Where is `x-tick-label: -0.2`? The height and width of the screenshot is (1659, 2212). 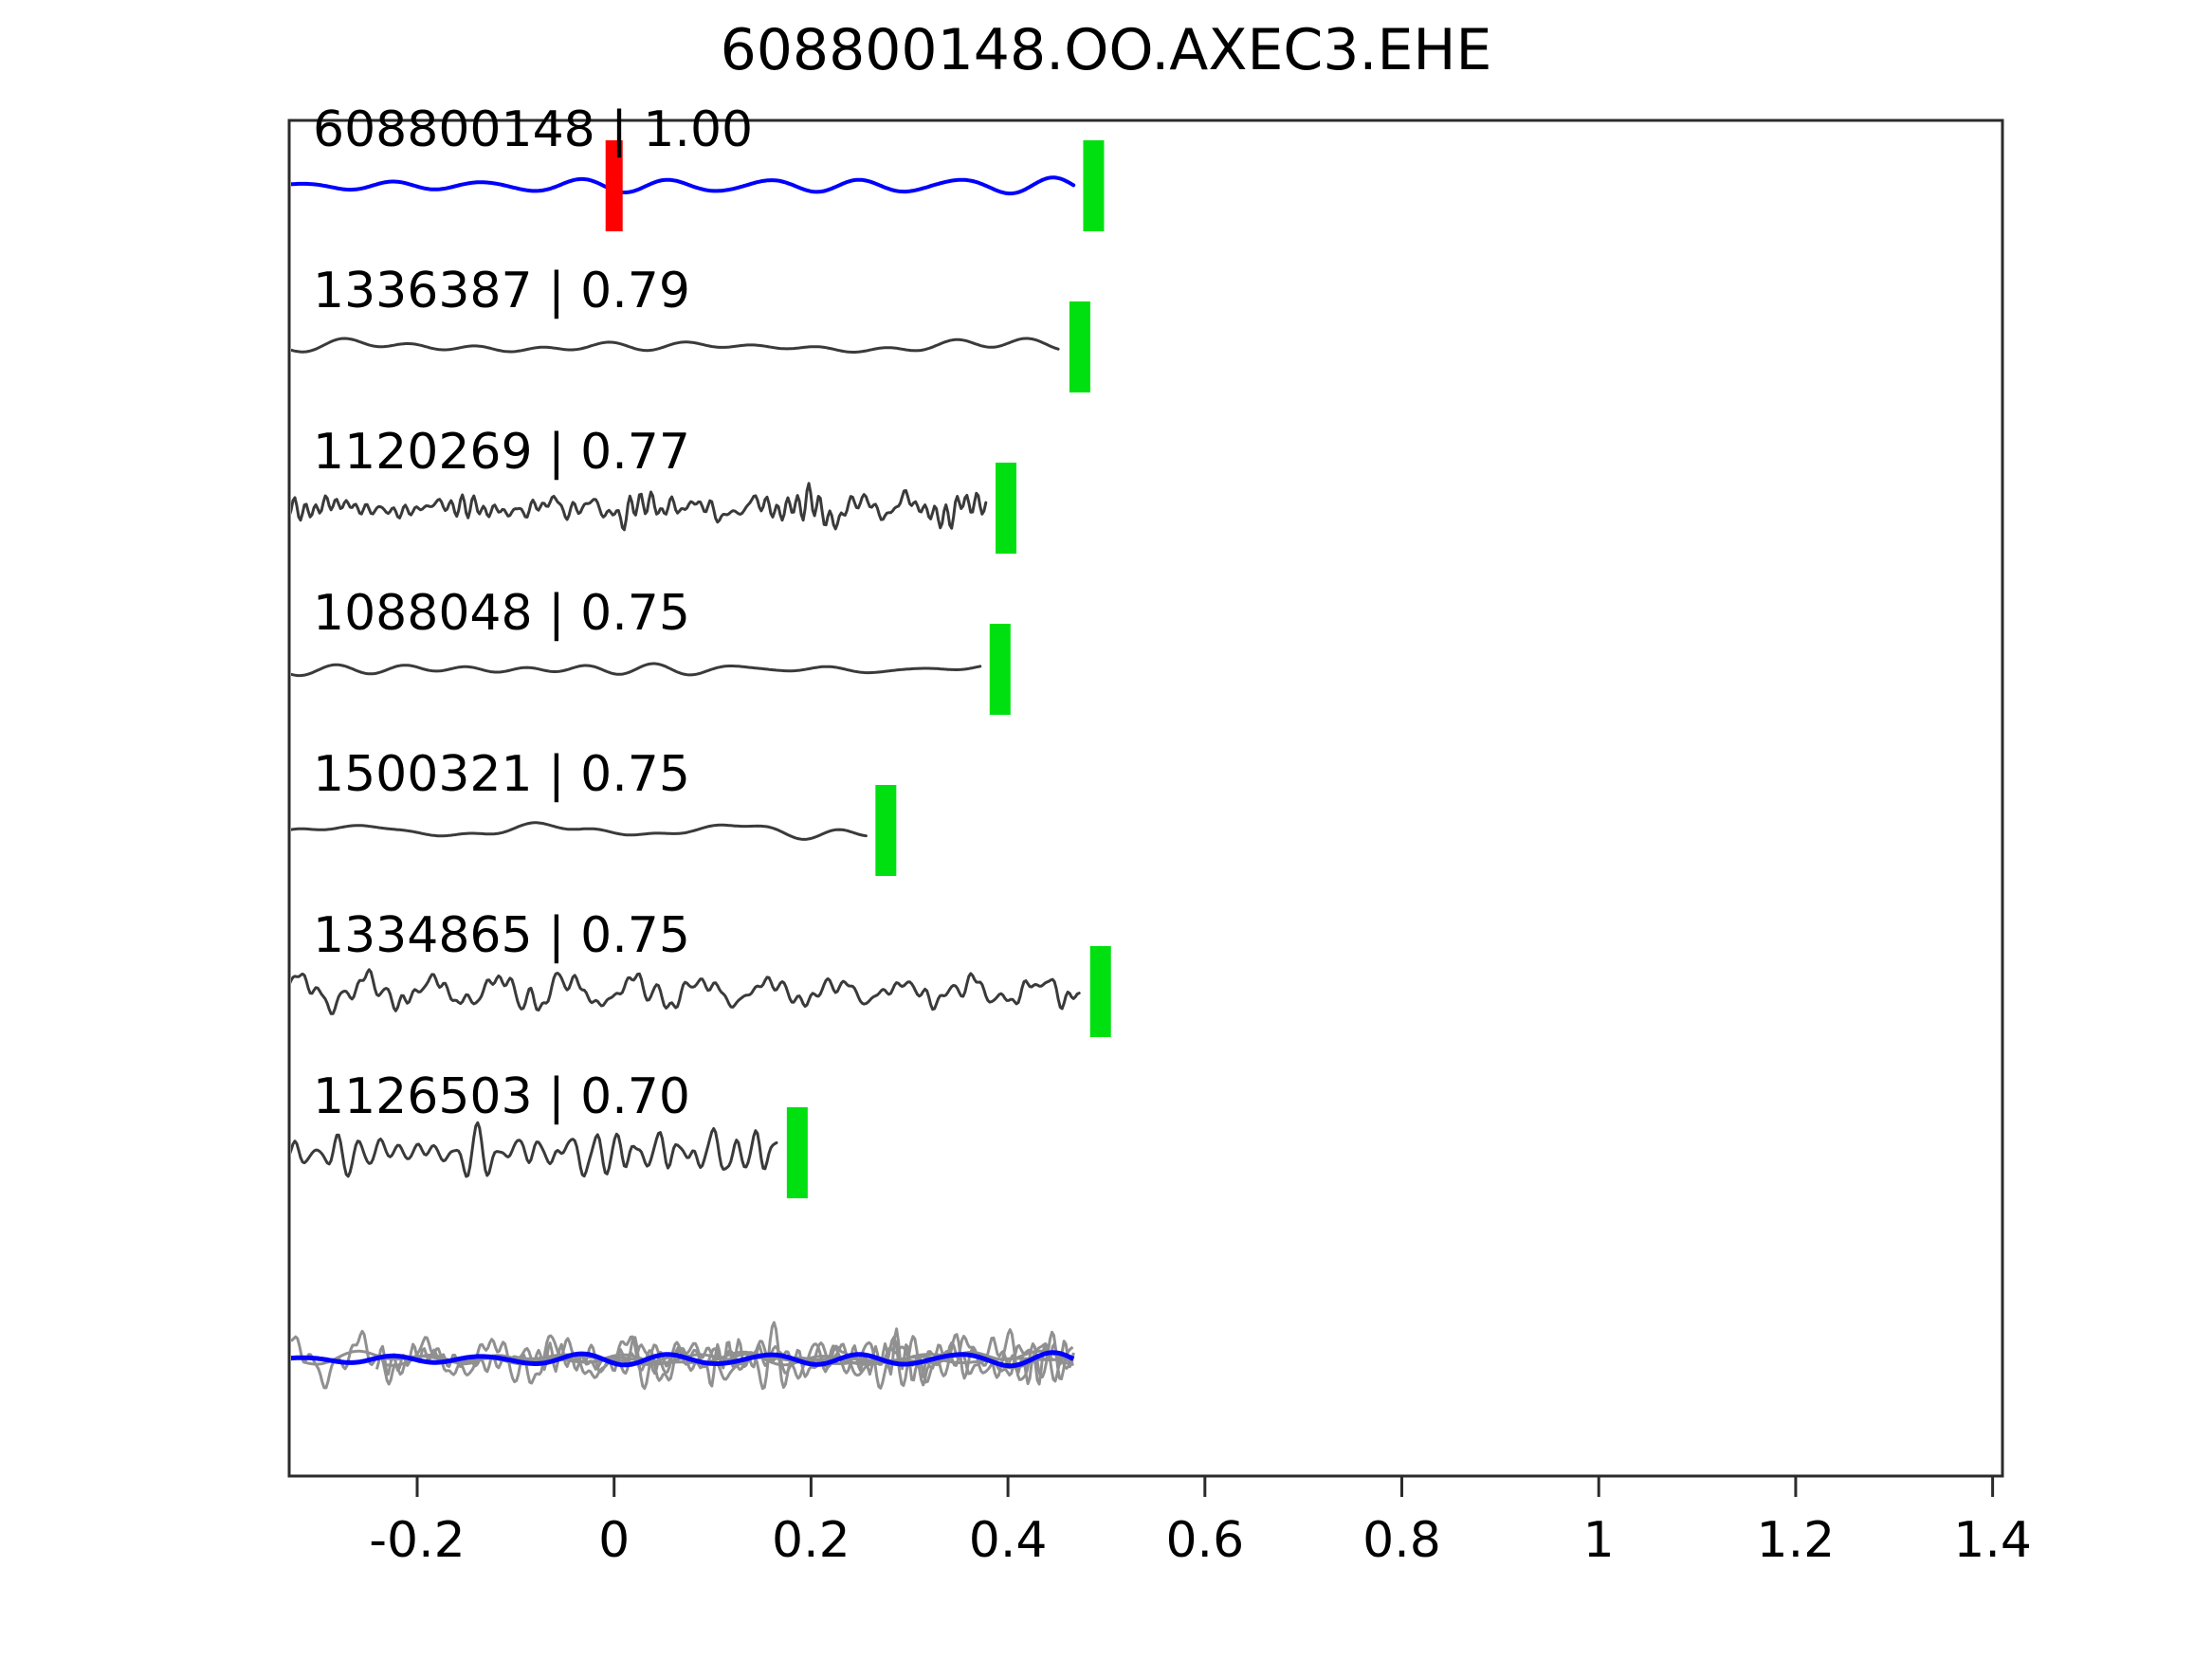
x-tick-label: -0.2 is located at coordinates (417, 1540).